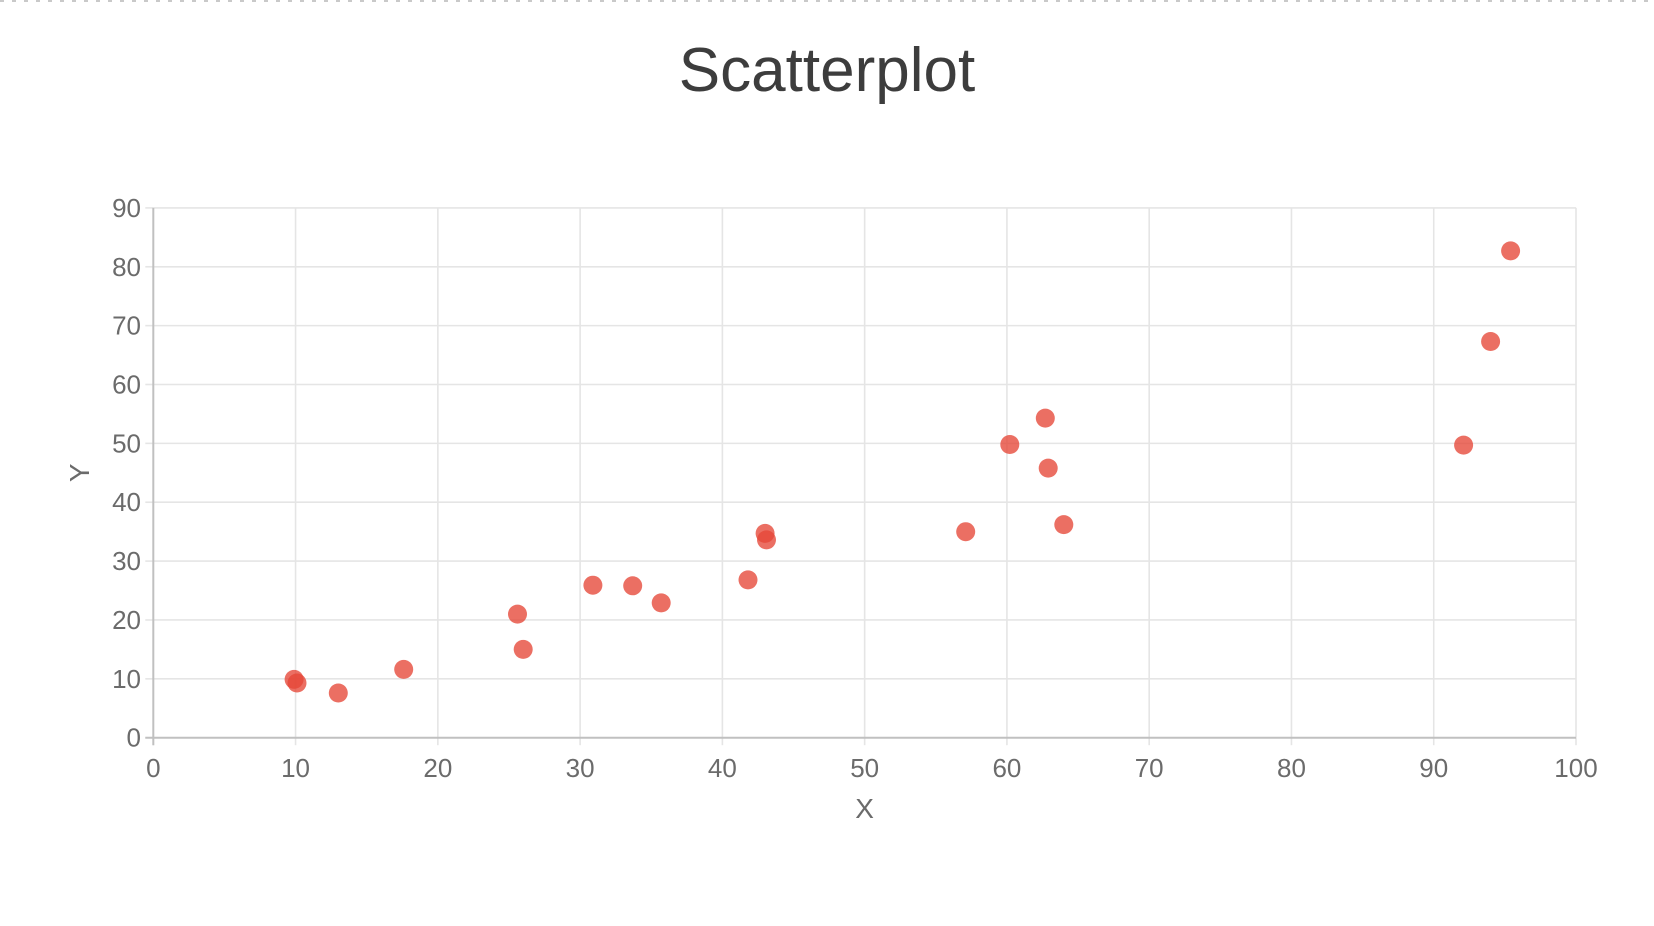 The height and width of the screenshot is (926, 1654). What do you see at coordinates (295, 768) in the screenshot?
I see `x-tick-label: 10` at bounding box center [295, 768].